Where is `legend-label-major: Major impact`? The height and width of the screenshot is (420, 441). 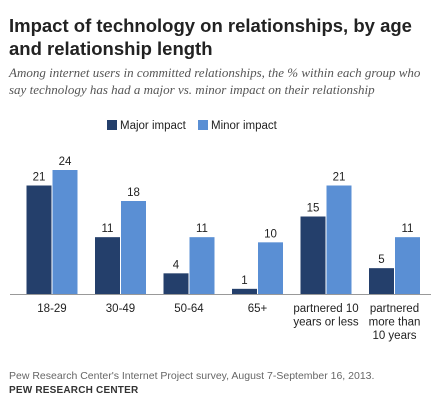 legend-label-major: Major impact is located at coordinates (153, 126).